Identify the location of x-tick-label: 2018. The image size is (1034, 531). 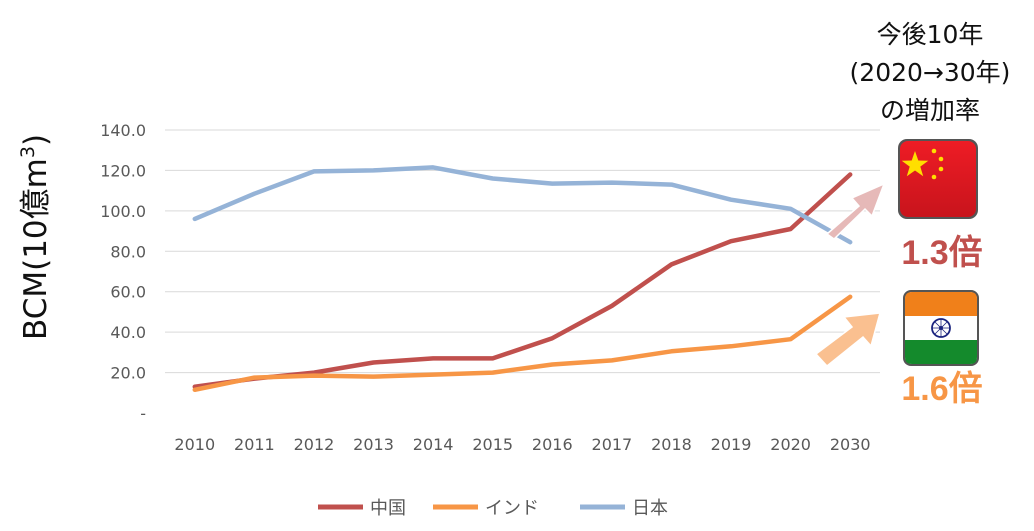
(671, 444).